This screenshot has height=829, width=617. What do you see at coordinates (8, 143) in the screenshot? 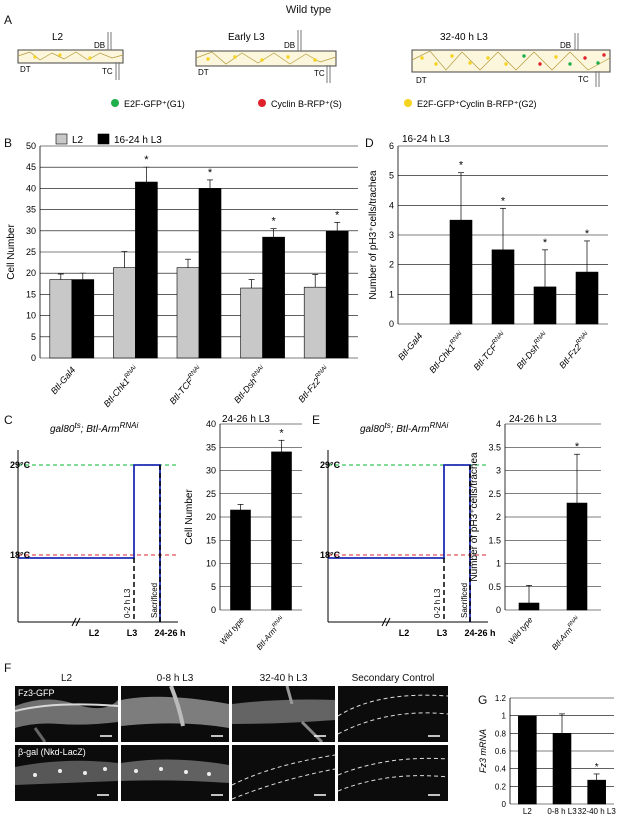
I see `panel-letter-b: B` at bounding box center [8, 143].